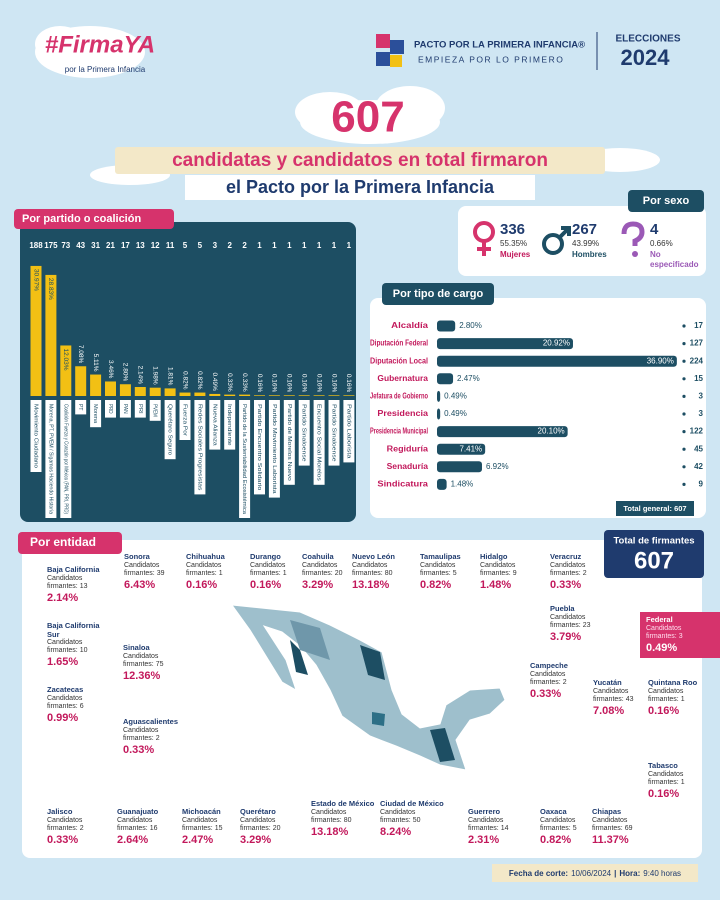 The height and width of the screenshot is (900, 720). What do you see at coordinates (142, 675) in the screenshot?
I see `entity-percent: 12.36%` at bounding box center [142, 675].